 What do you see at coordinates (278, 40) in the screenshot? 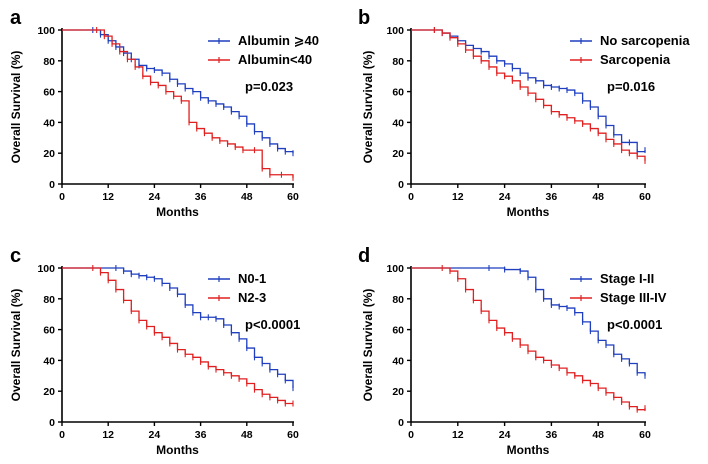
I see `legend-label: Albumin ⩾40` at bounding box center [278, 40].